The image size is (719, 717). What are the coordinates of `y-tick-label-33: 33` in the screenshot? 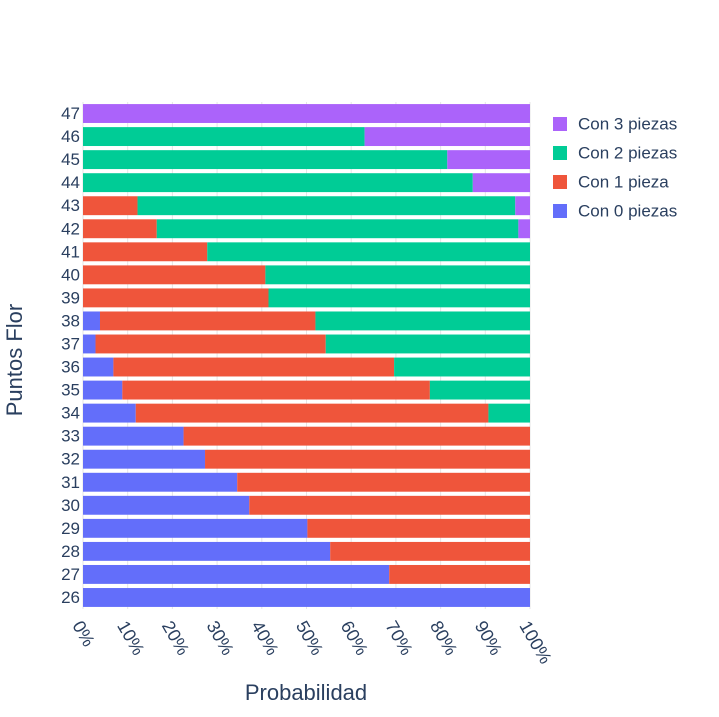 It's located at (70, 436).